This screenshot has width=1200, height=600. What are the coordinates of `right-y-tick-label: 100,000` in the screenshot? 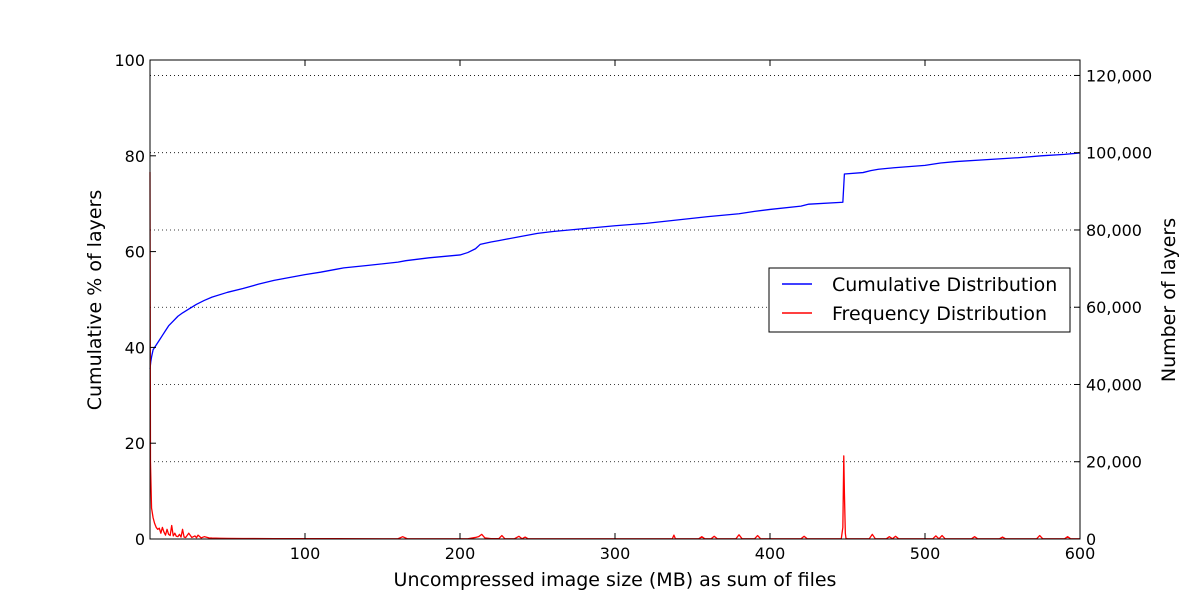 It's located at (1119, 153).